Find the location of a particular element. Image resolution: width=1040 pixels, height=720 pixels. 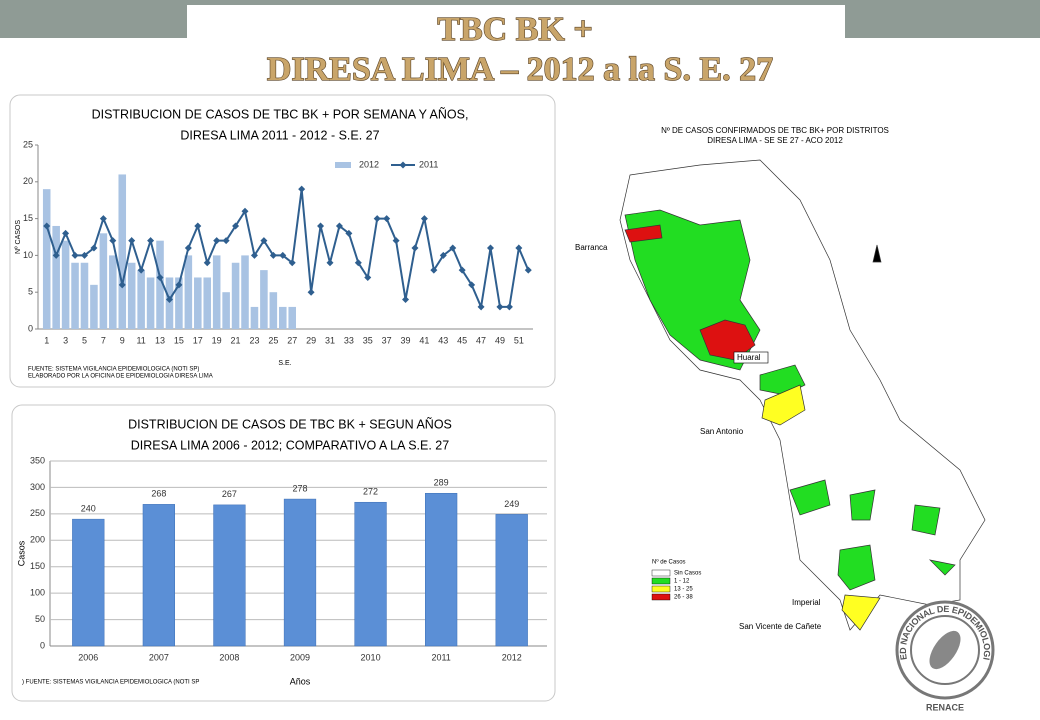

x-tick-label: 1 is located at coordinates (46, 340).